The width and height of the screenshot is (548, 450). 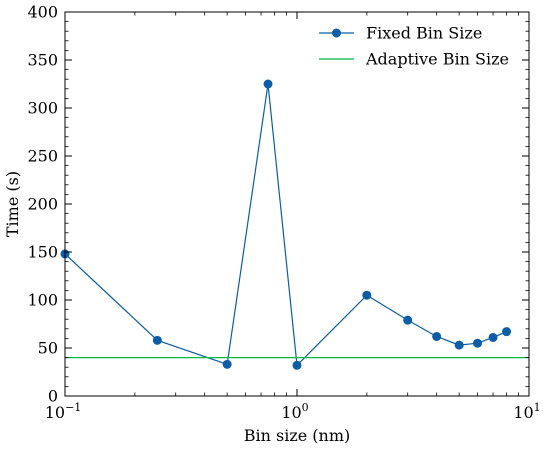 I want to click on legend: Fixed Bin Size Adaptive Bin Size, so click(x=414, y=46).